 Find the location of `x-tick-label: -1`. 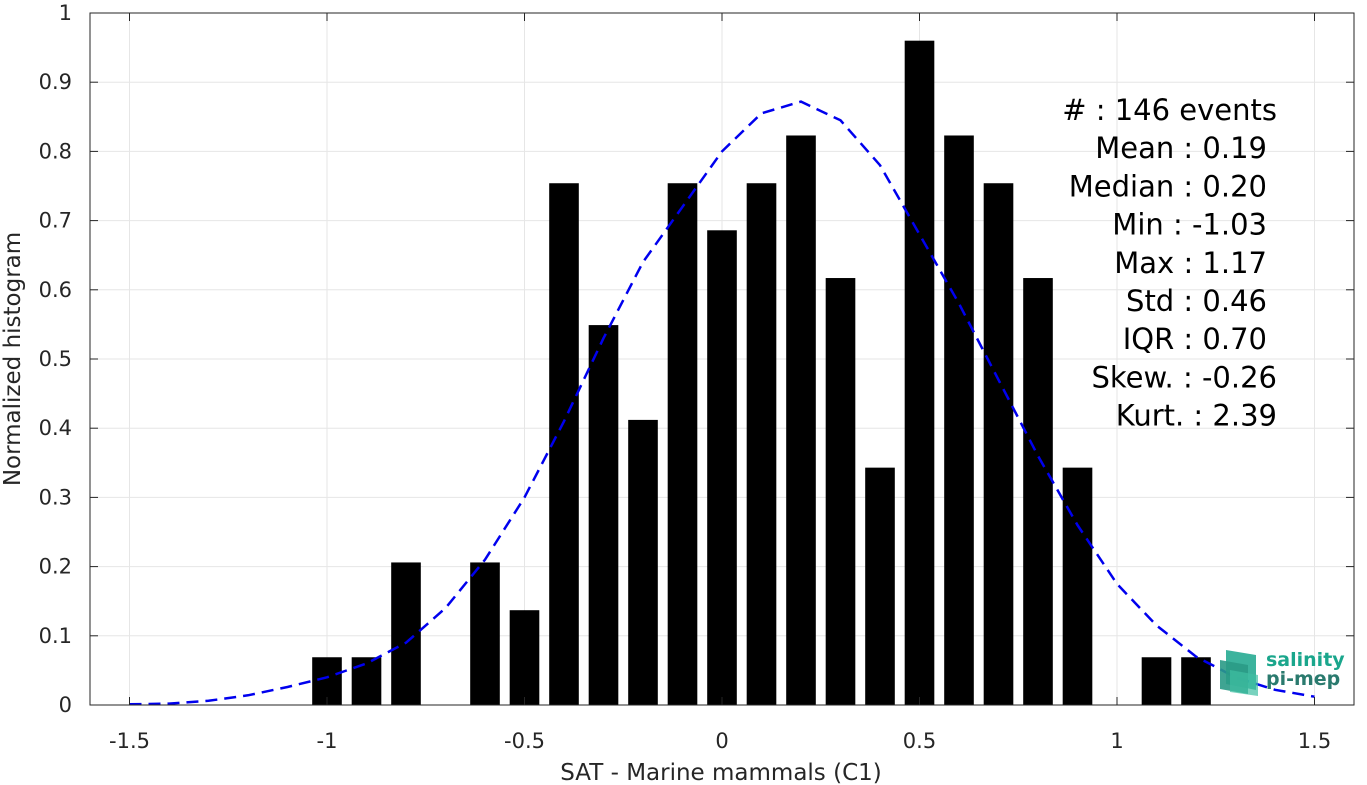

x-tick-label: -1 is located at coordinates (327, 741).